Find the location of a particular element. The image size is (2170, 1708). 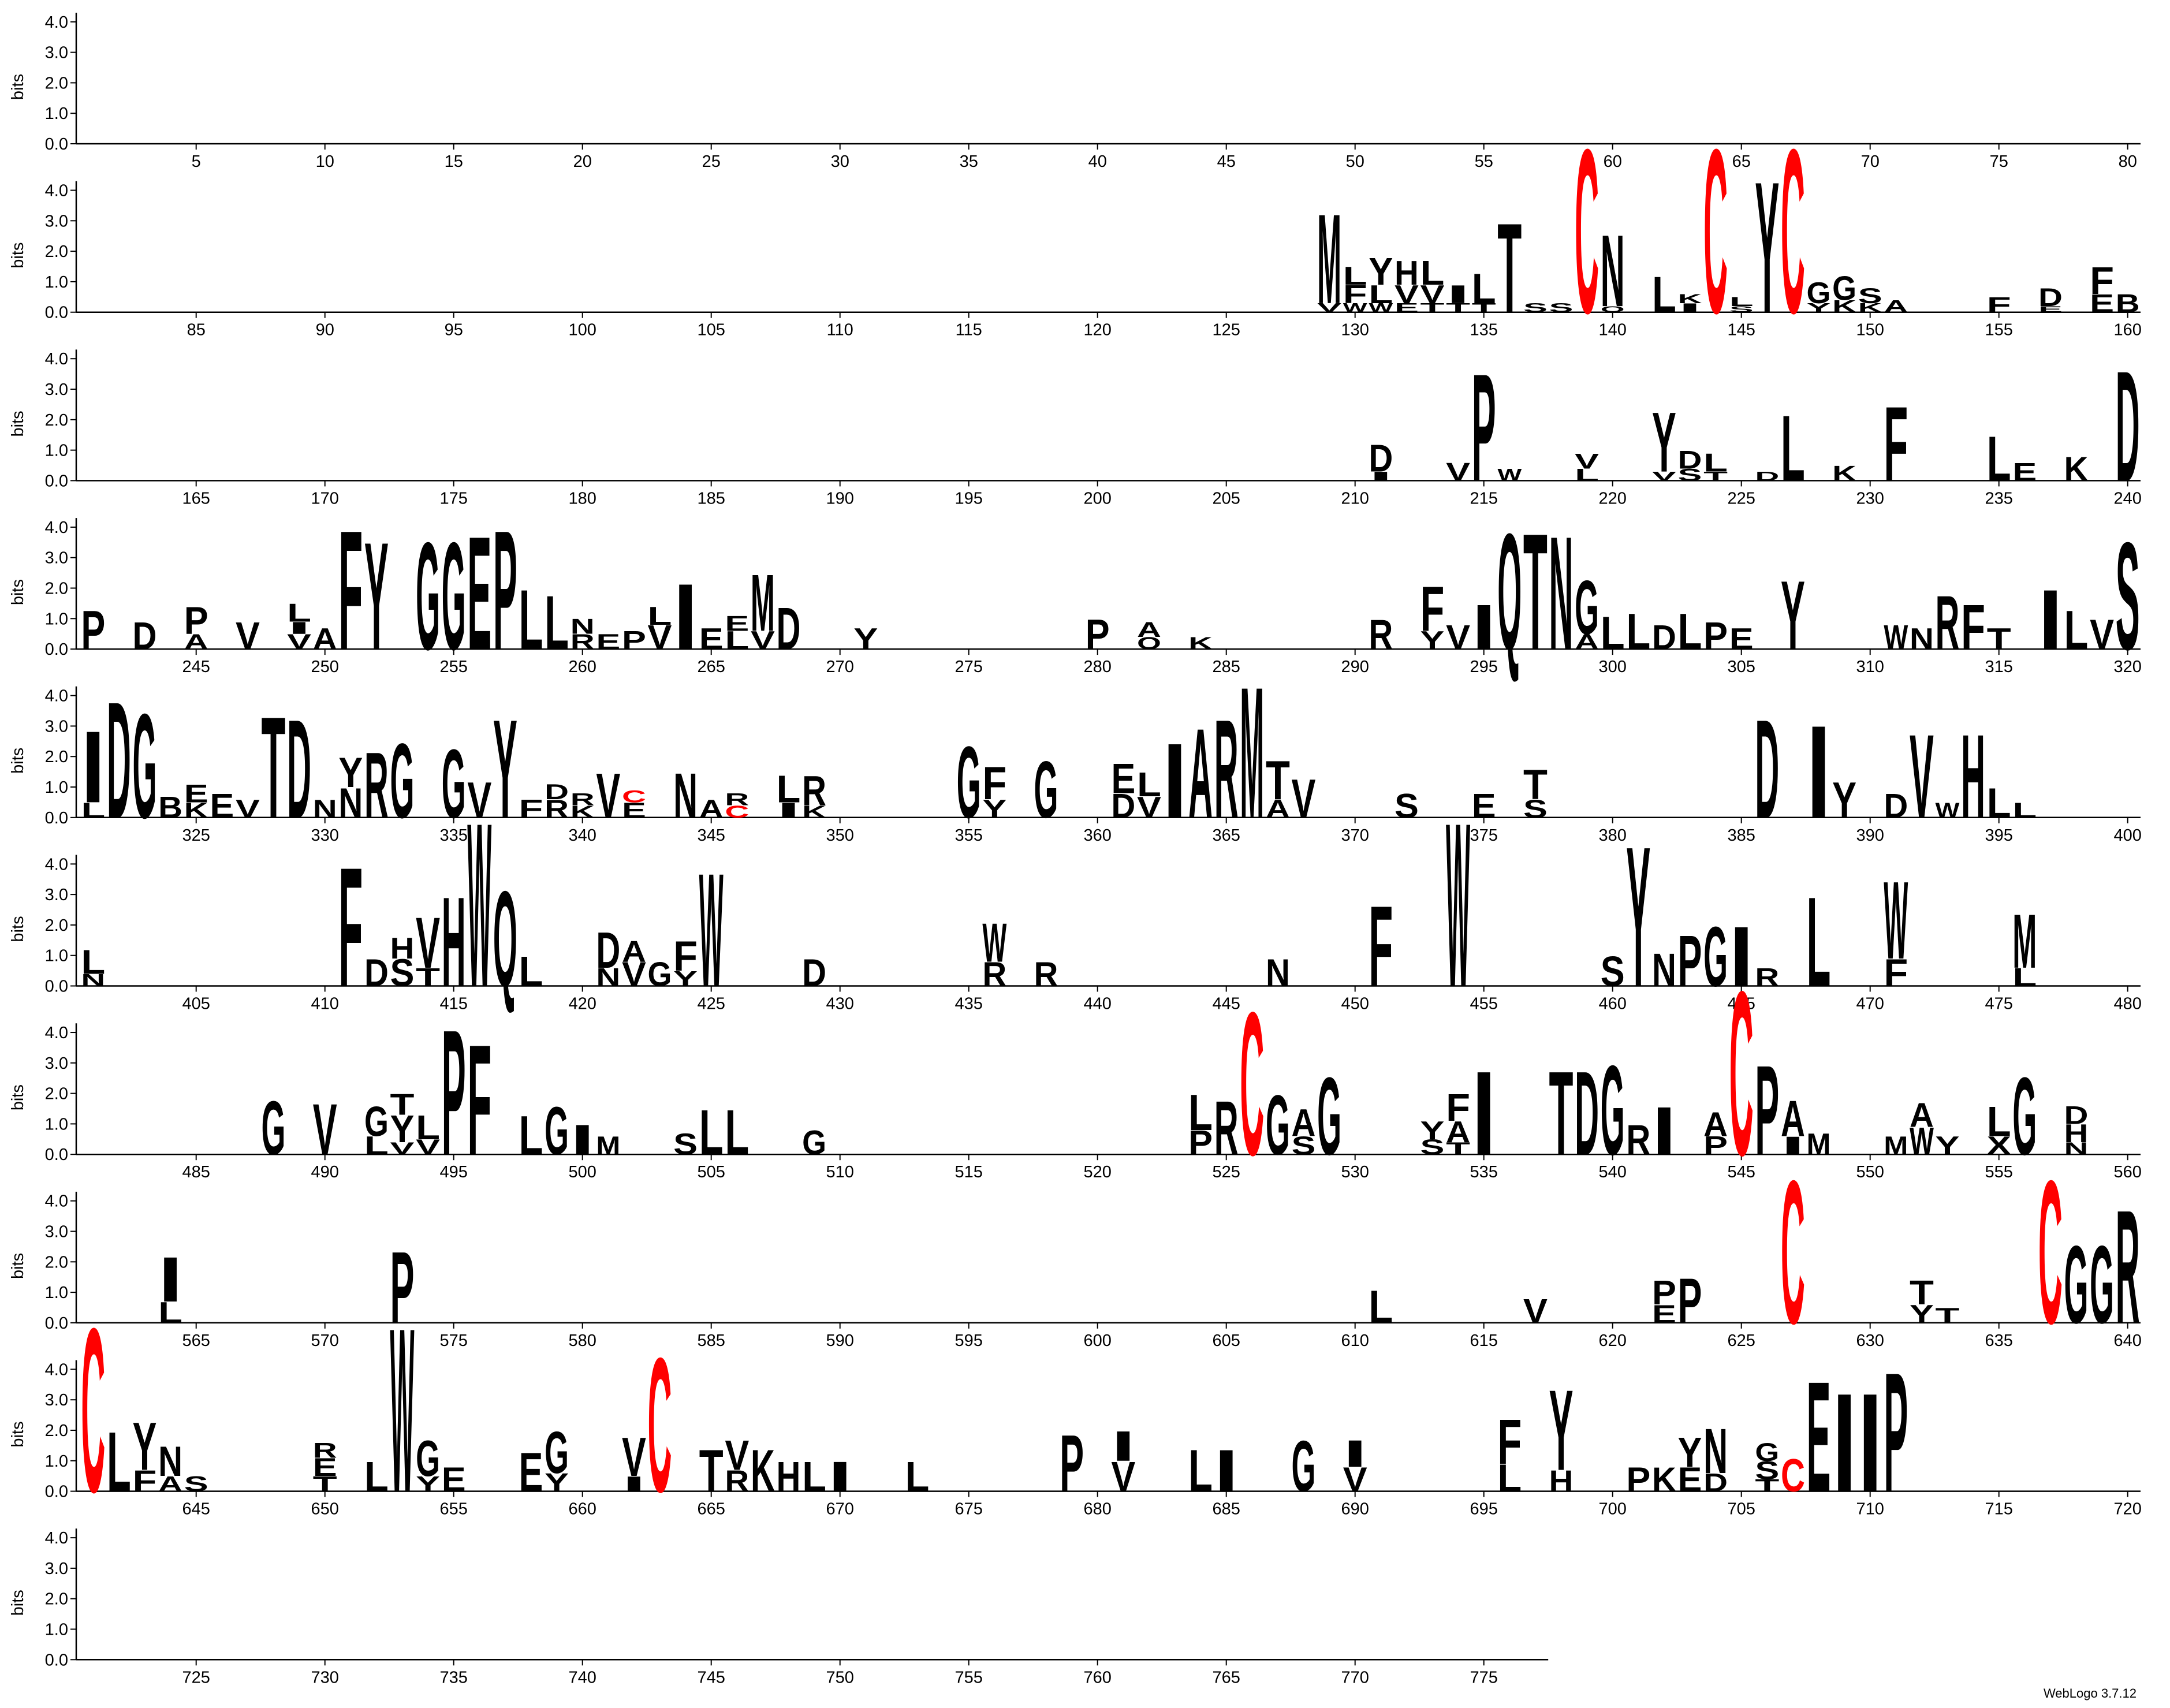

x-tick-label: 645 is located at coordinates (196, 1509).